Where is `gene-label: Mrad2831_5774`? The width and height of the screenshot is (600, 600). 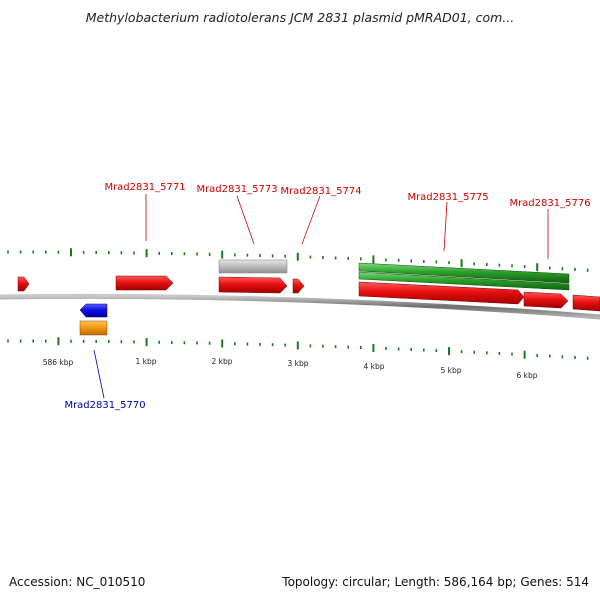 gene-label: Mrad2831_5774 is located at coordinates (320, 191).